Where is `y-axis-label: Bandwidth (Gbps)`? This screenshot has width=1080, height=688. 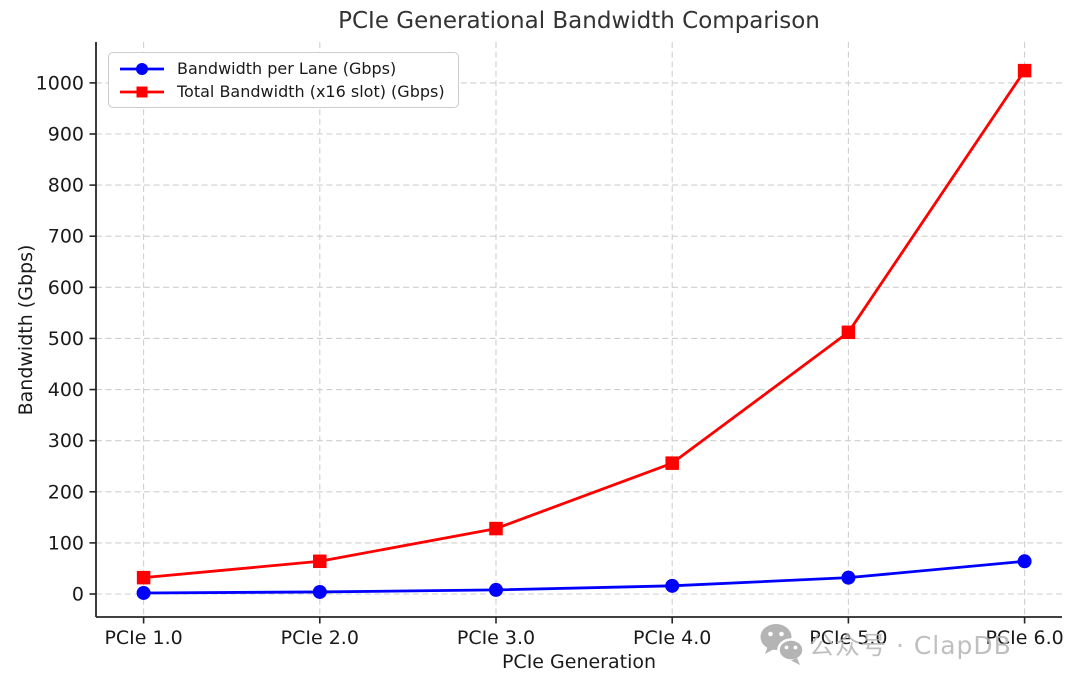 y-axis-label: Bandwidth (Gbps) is located at coordinates (26, 330).